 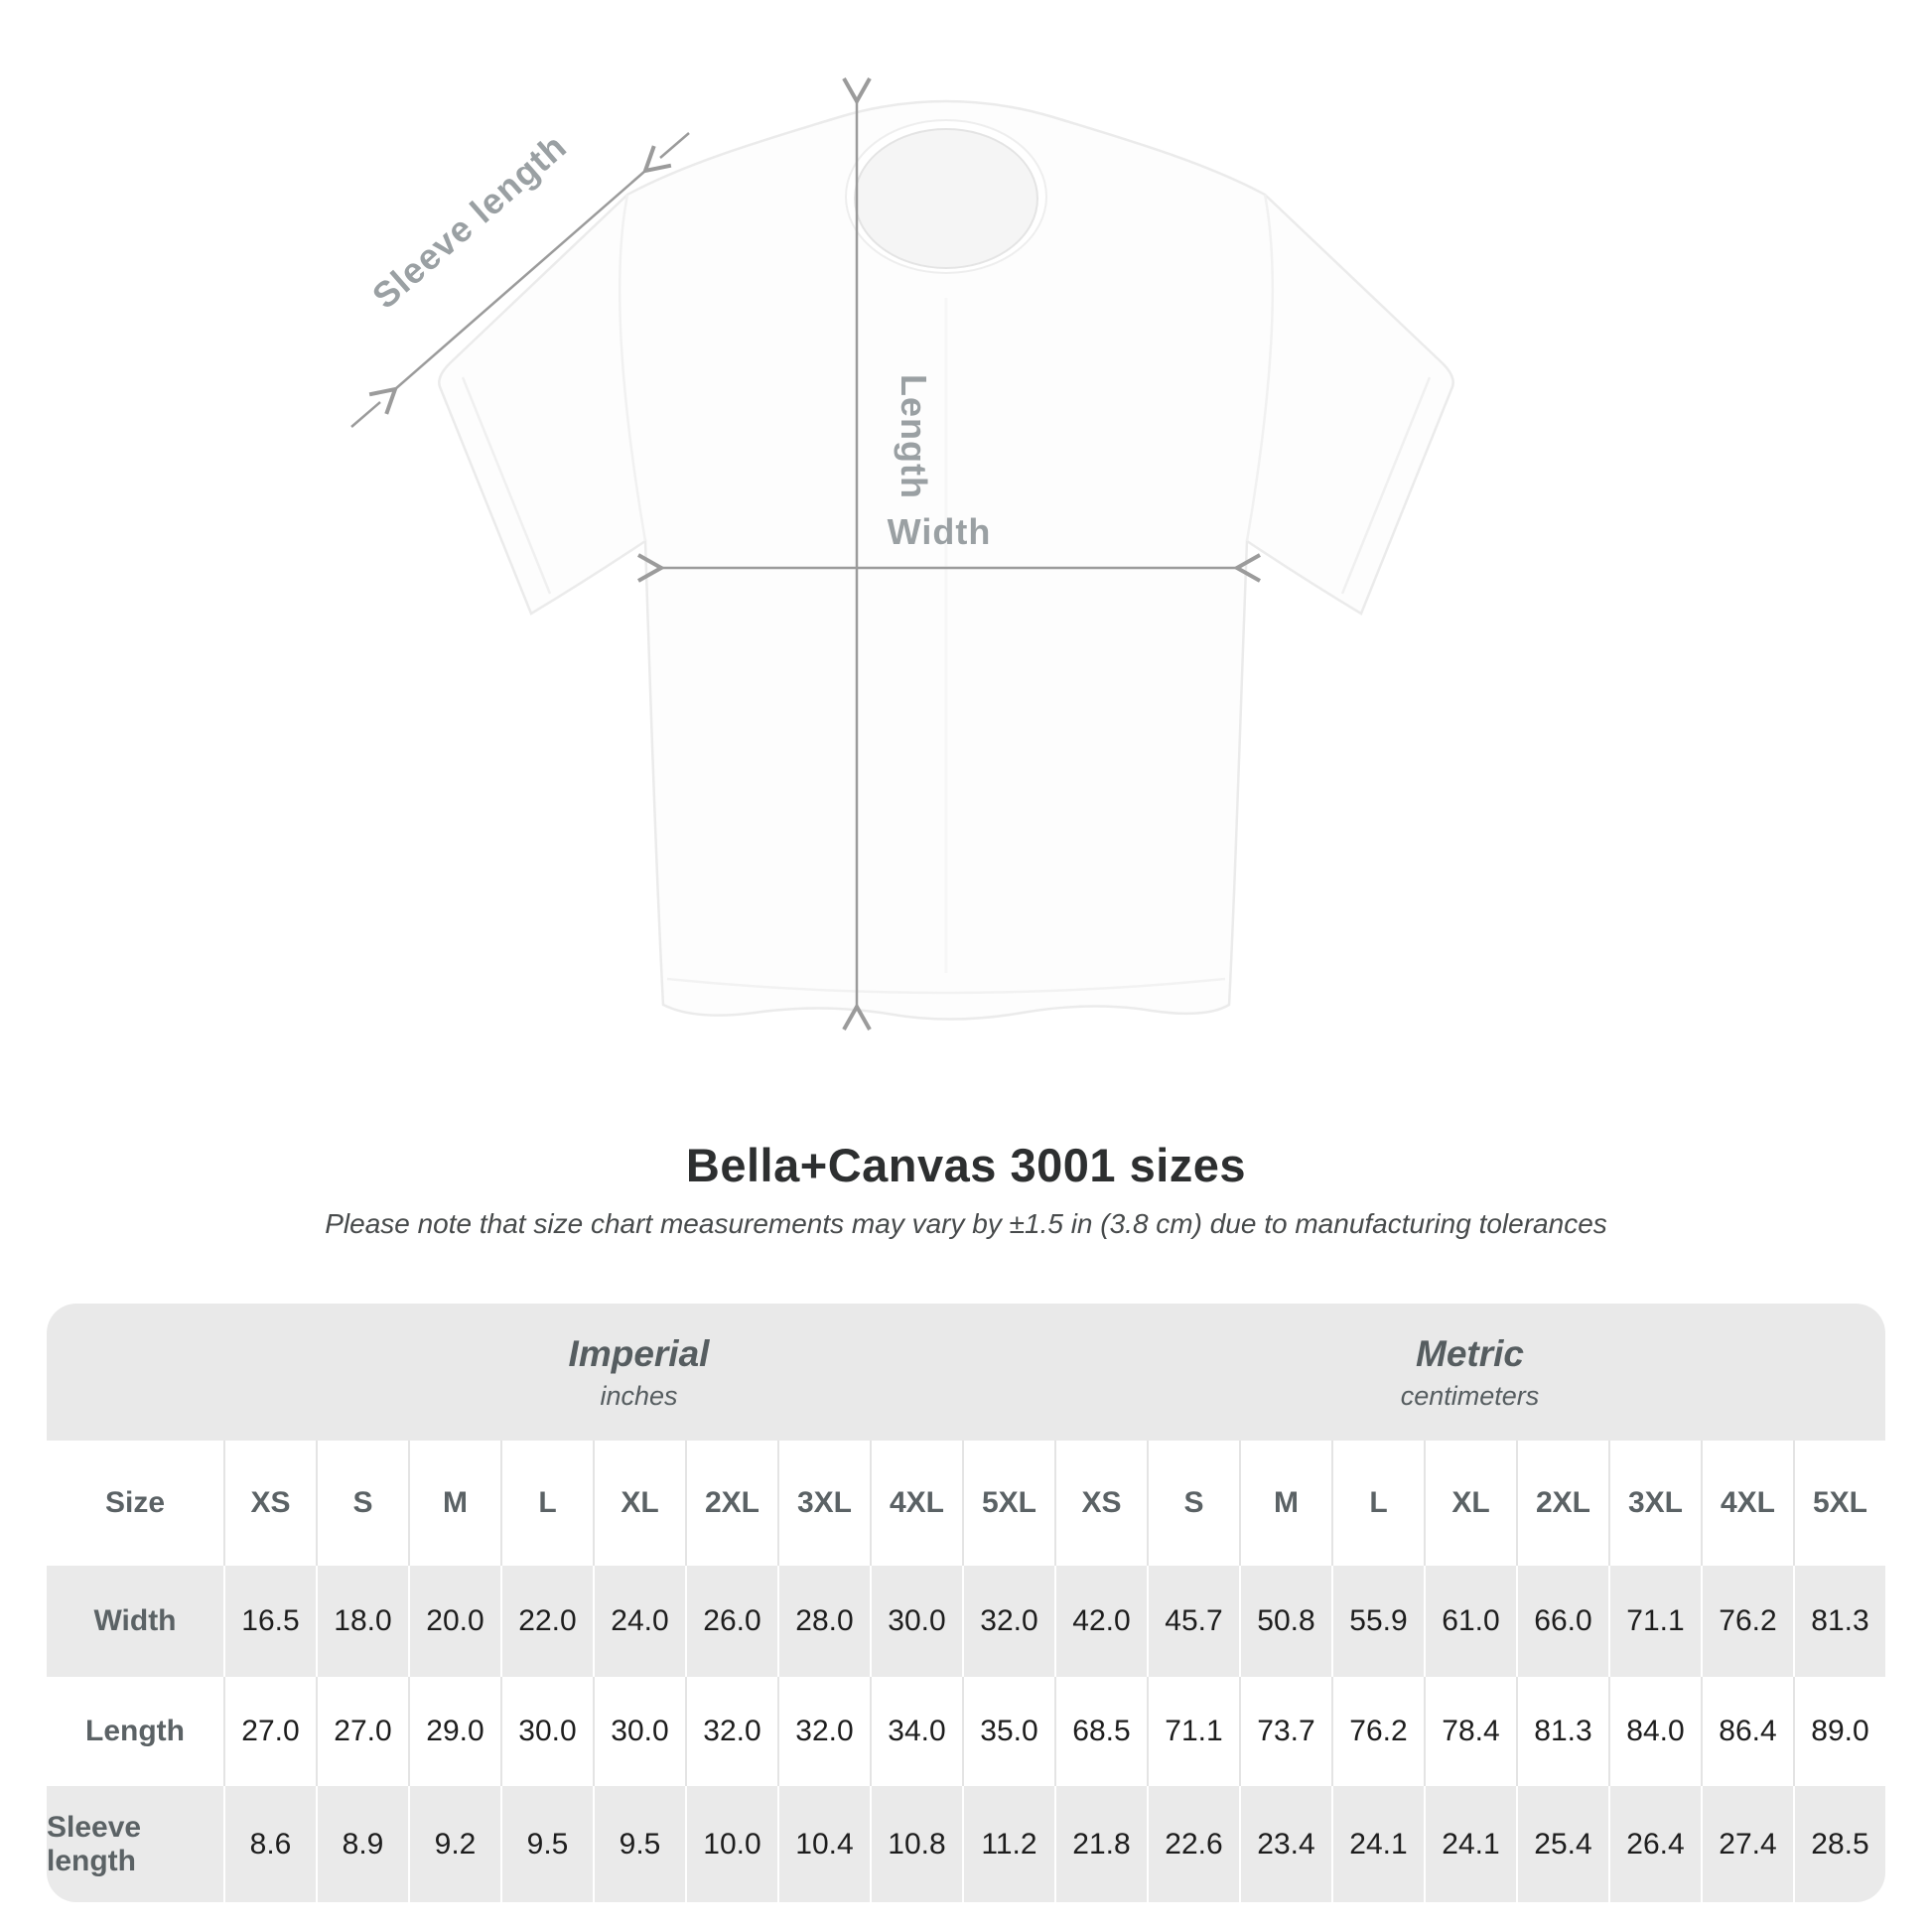 What do you see at coordinates (1839, 1504) in the screenshot?
I see `size-header-metric: 5XL` at bounding box center [1839, 1504].